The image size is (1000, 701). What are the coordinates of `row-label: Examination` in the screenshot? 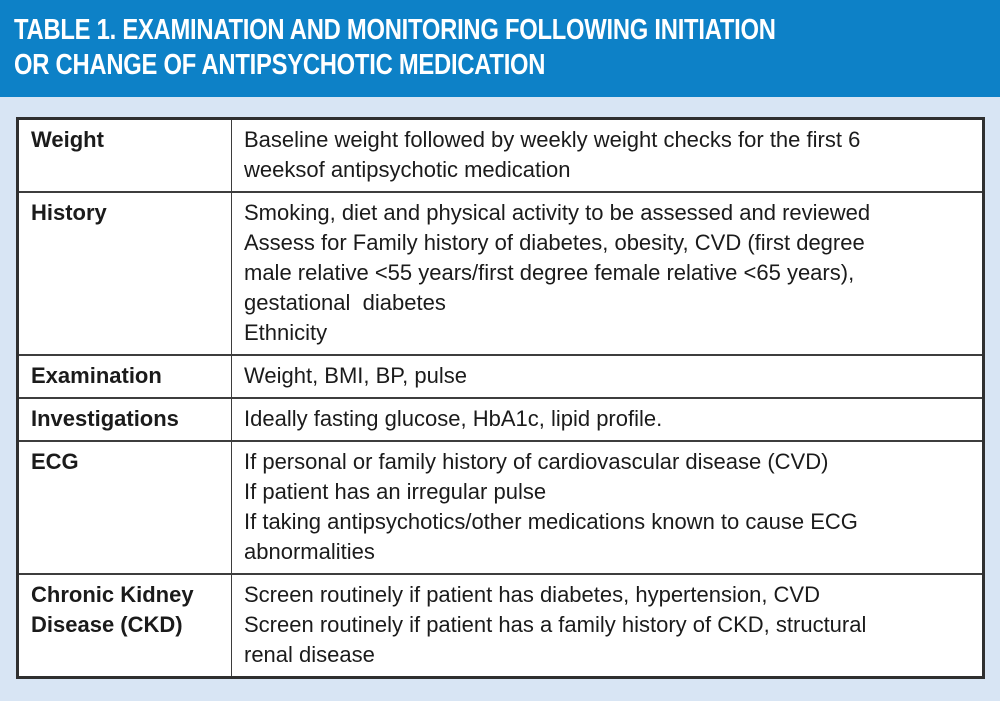 It's located at (125, 376).